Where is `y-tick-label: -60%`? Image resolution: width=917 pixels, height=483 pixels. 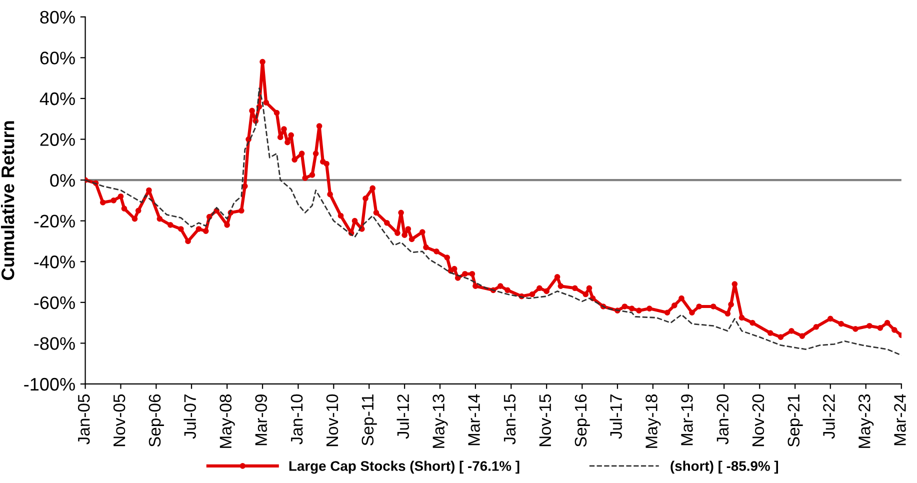 y-tick-label: -60% is located at coordinates (54, 303).